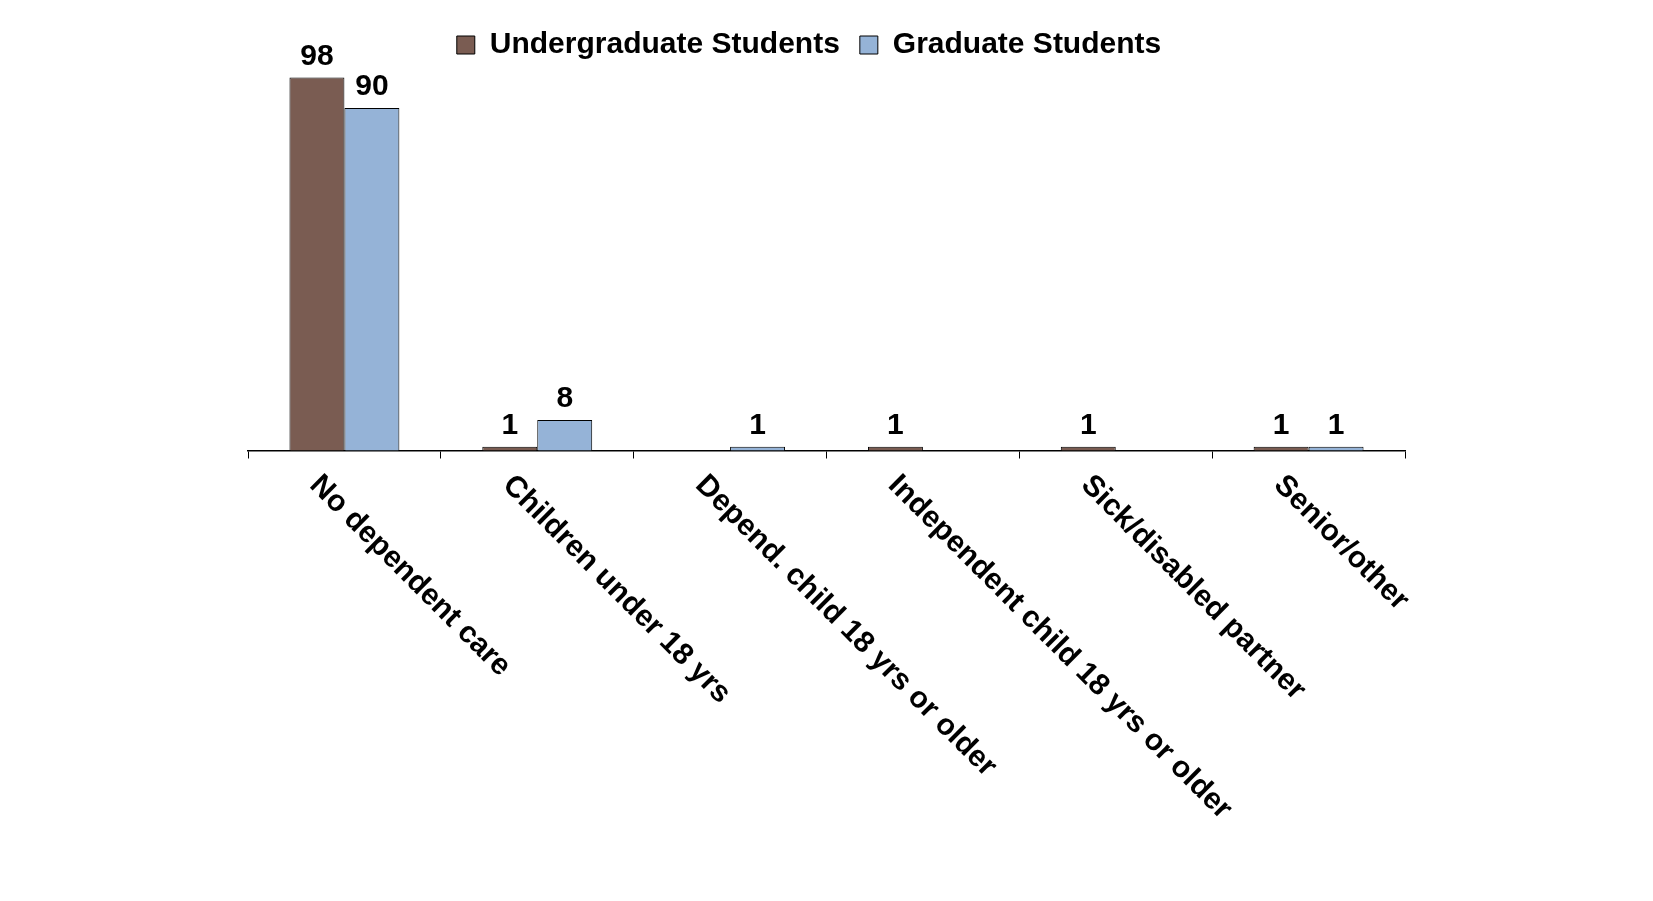 Image resolution: width=1653 pixels, height=901 pixels. Describe the element at coordinates (1027, 43) in the screenshot. I see `legend-label: Graduate Students` at that location.